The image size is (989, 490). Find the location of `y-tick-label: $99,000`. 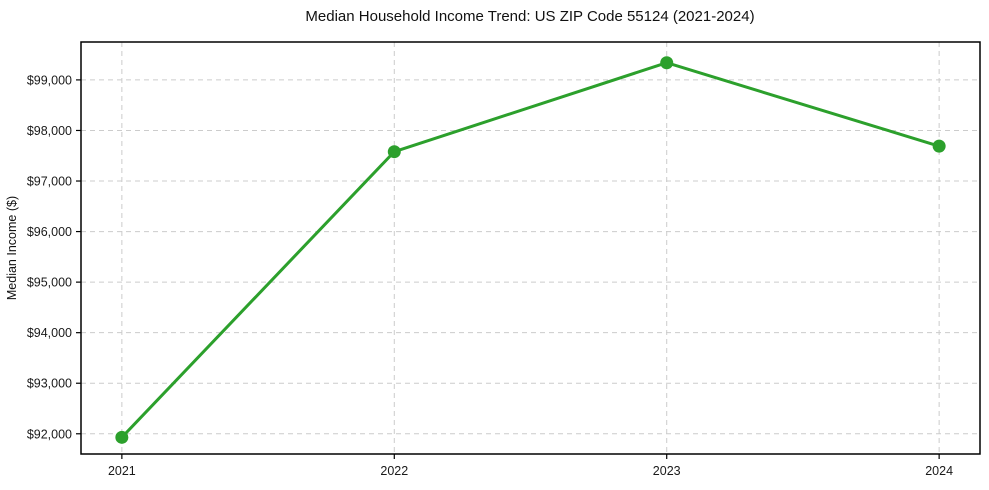

y-tick-label: $99,000 is located at coordinates (49, 80).